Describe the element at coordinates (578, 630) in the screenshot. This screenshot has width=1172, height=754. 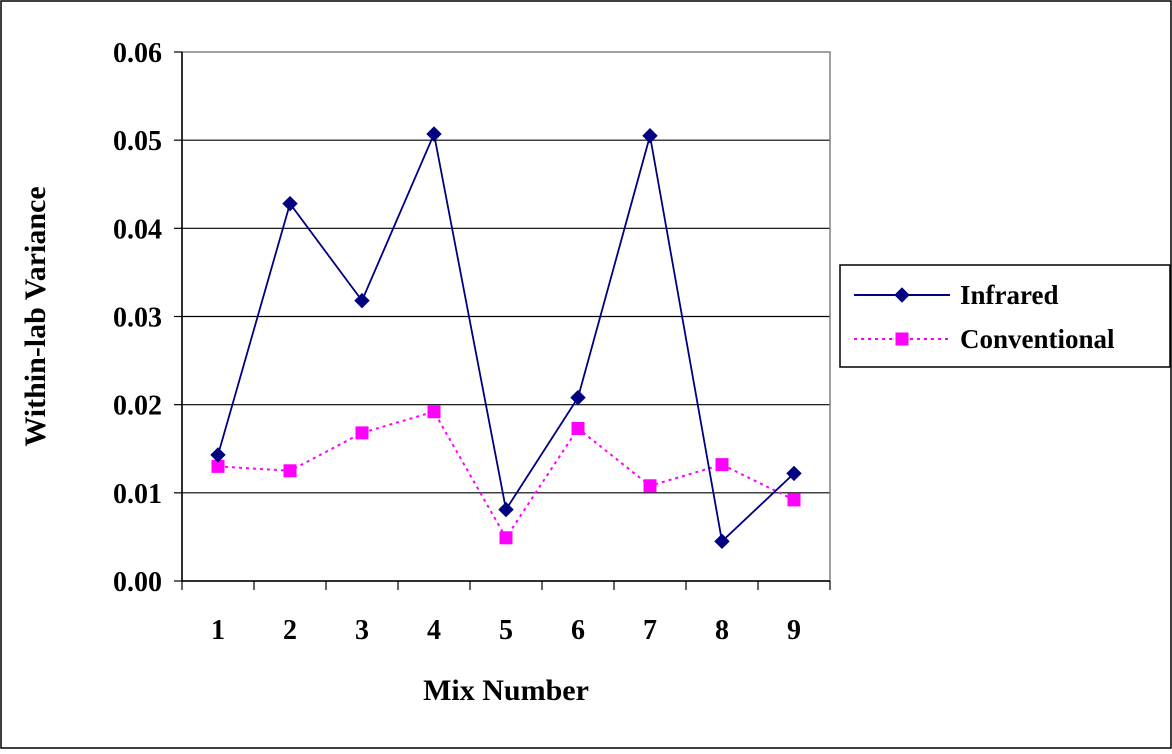
I see `x-tick-label: 6` at that location.